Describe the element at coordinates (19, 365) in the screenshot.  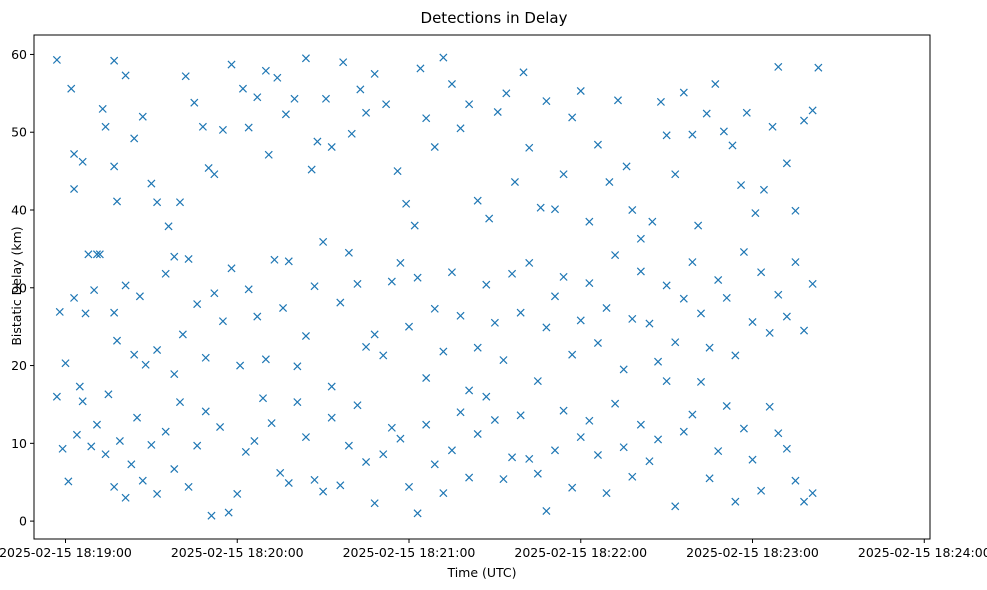
I see `y-tick-label: 20` at that location.